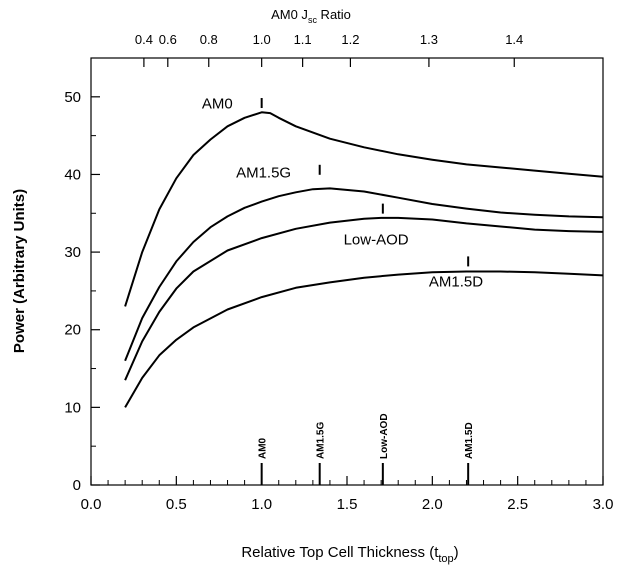 The image size is (621, 574). Describe the element at coordinates (72, 97) in the screenshot. I see `y-tick-label: 50` at that location.